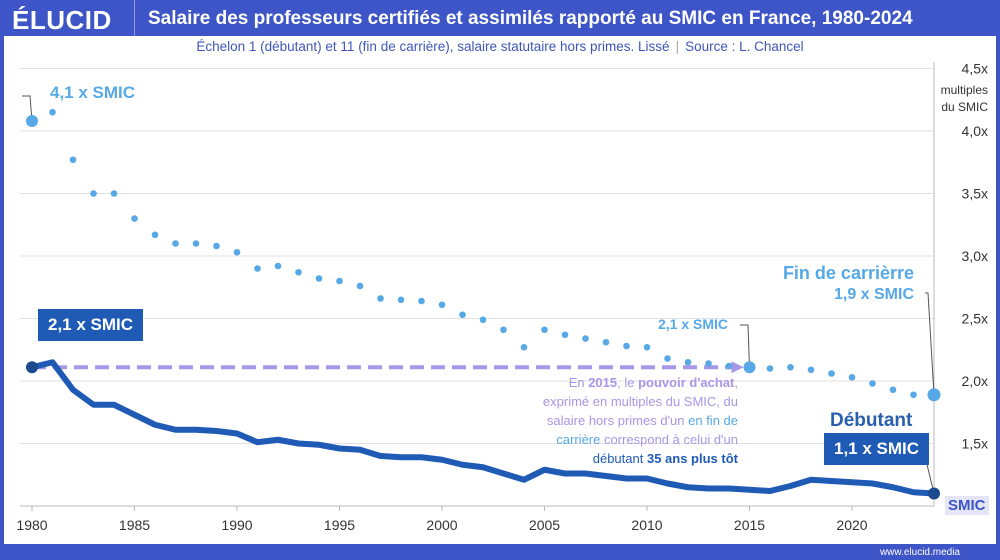 The width and height of the screenshot is (1000, 560). What do you see at coordinates (236, 525) in the screenshot?
I see `x-tick-label: 1990` at bounding box center [236, 525].